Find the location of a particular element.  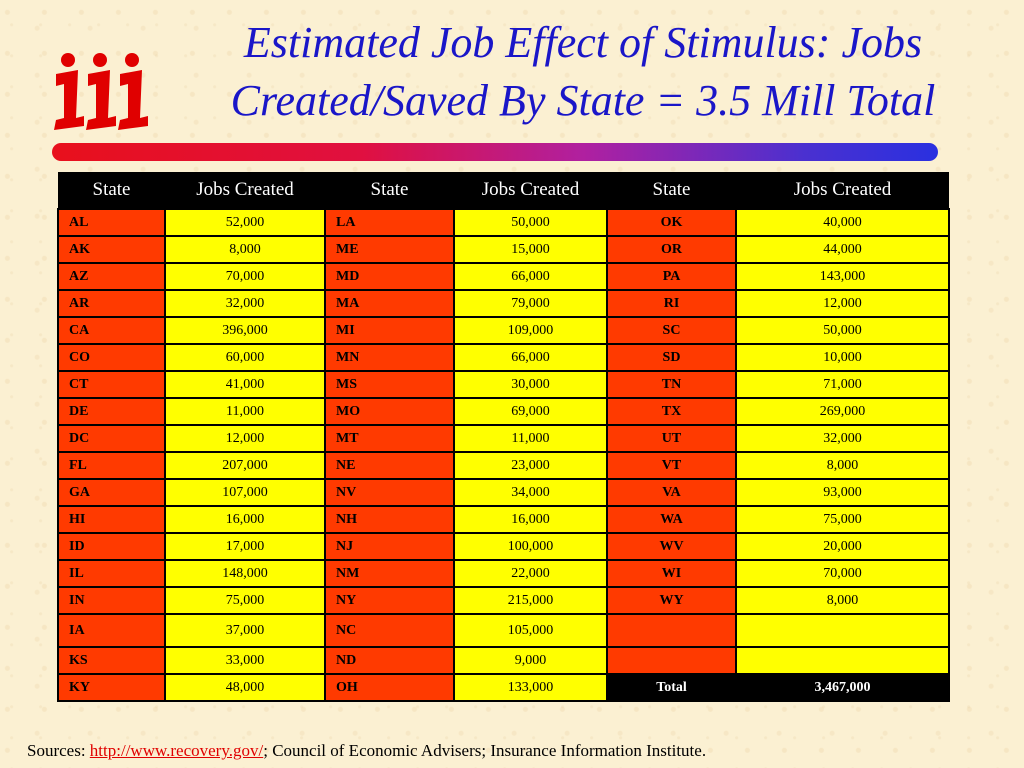

state-cell: GA is located at coordinates (111, 492).